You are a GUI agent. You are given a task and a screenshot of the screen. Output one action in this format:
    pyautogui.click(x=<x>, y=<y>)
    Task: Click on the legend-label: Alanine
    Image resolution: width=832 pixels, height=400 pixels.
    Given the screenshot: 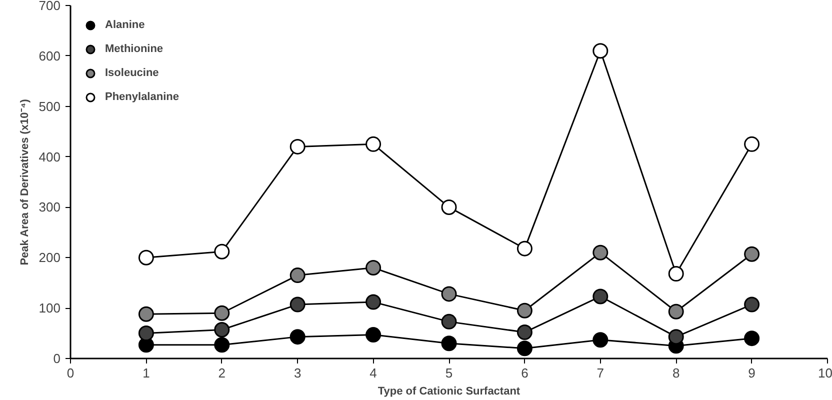 What is the action you would take?
    pyautogui.click(x=125, y=25)
    